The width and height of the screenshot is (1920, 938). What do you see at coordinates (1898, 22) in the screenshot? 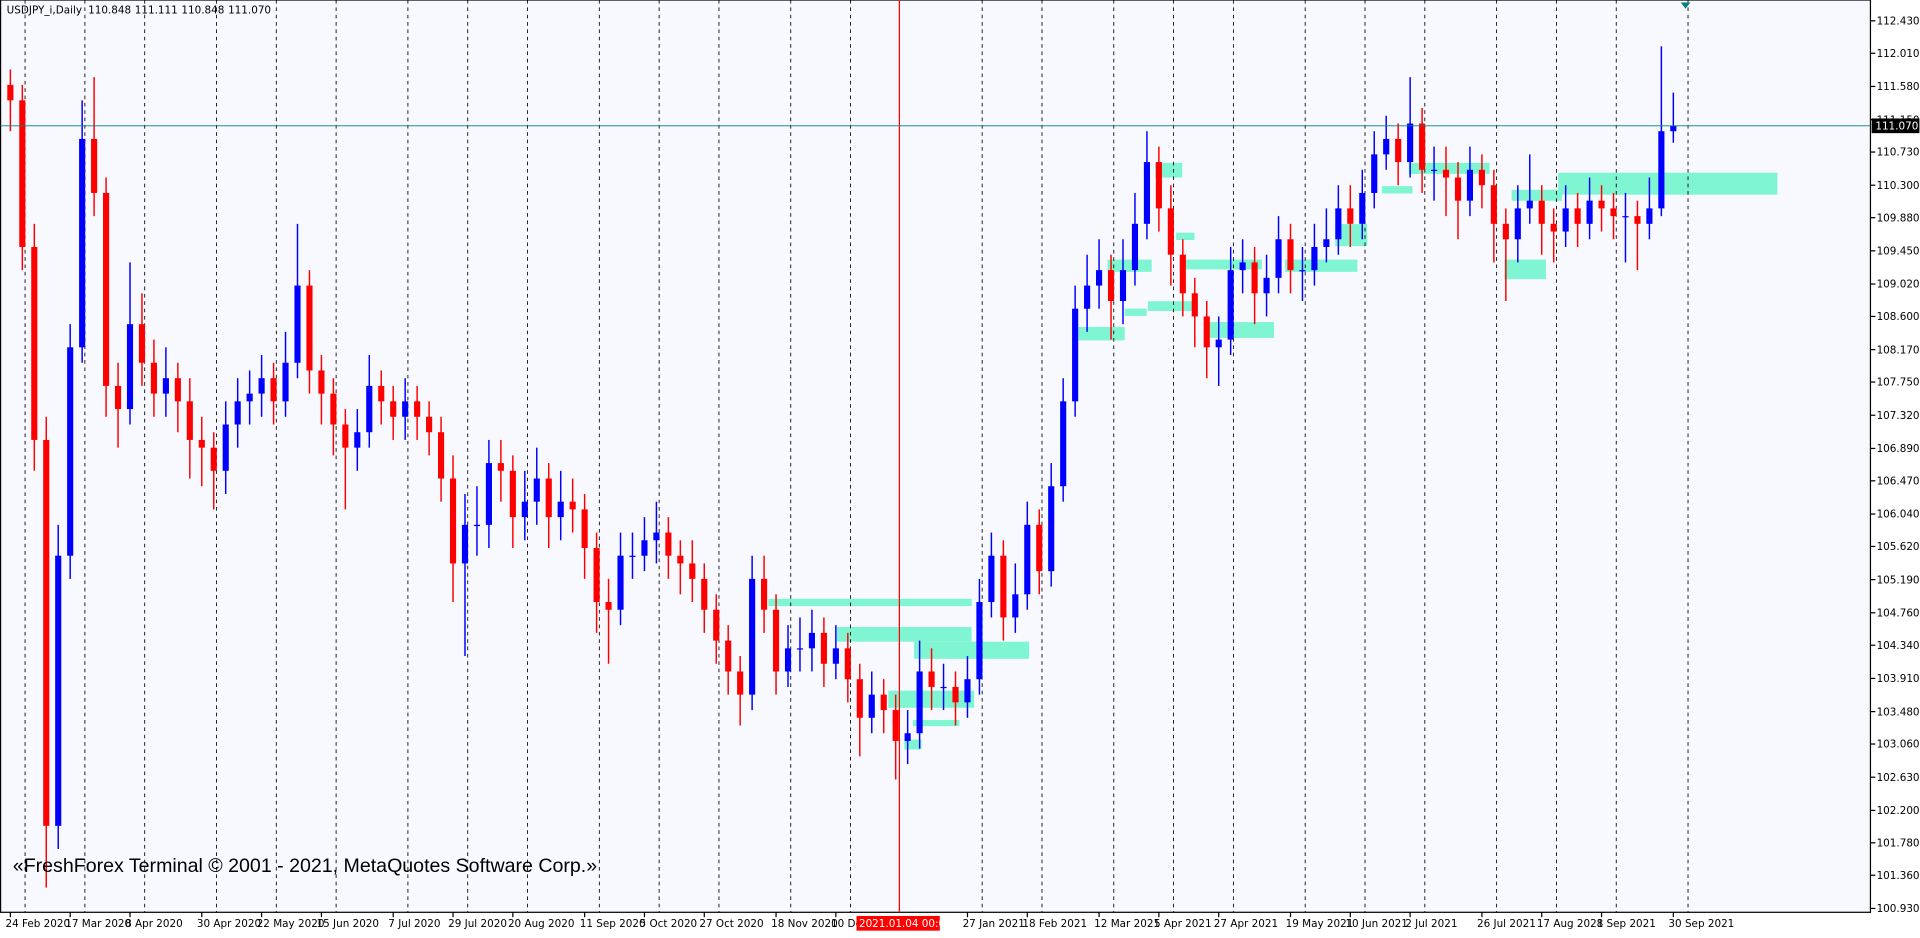
I see `y-tick-label: 112.430` at bounding box center [1898, 22].